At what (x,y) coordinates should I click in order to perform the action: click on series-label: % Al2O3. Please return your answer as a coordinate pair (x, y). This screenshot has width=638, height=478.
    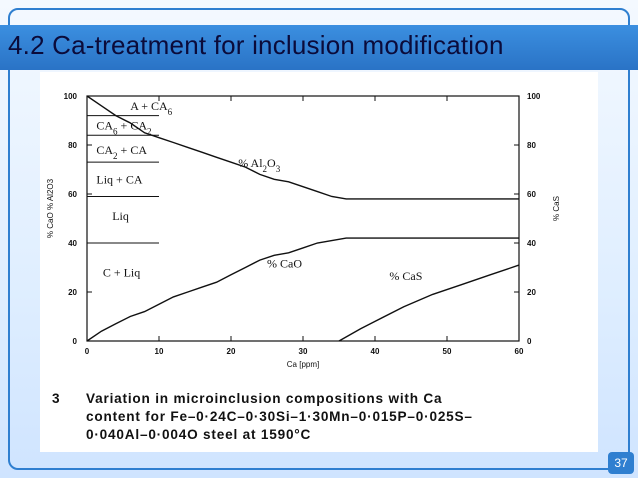
    Looking at the image, I should click on (259, 165).